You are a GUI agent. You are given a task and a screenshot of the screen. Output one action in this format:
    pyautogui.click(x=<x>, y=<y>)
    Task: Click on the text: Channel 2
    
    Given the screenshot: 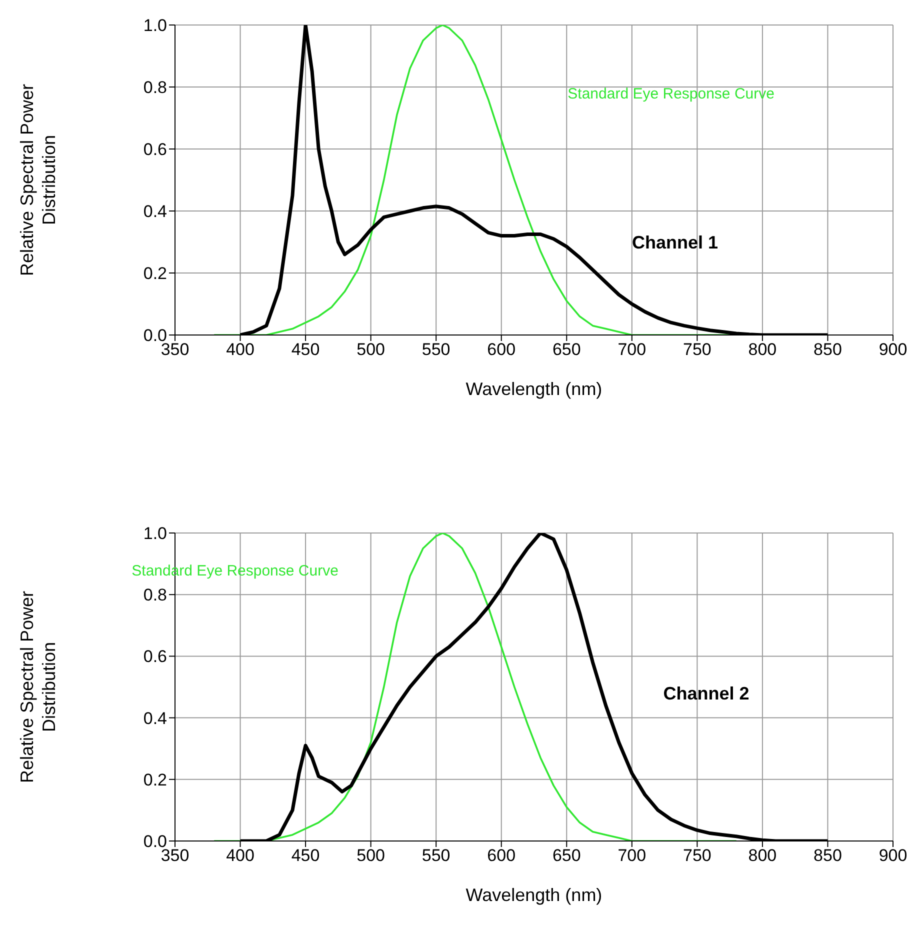 What is the action you would take?
    pyautogui.click(x=706, y=694)
    